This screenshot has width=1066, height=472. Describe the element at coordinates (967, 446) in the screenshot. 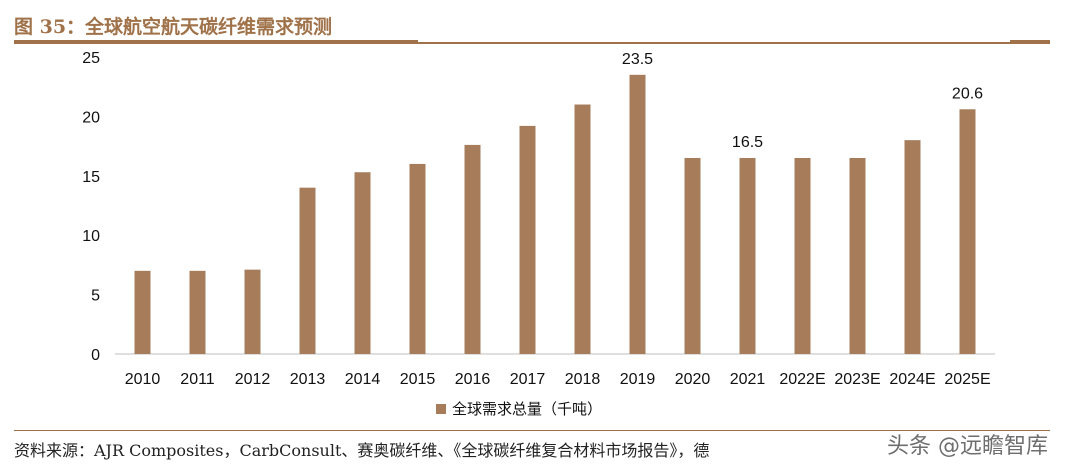

I see `watermark: 头条 @远瞻智库` at that location.